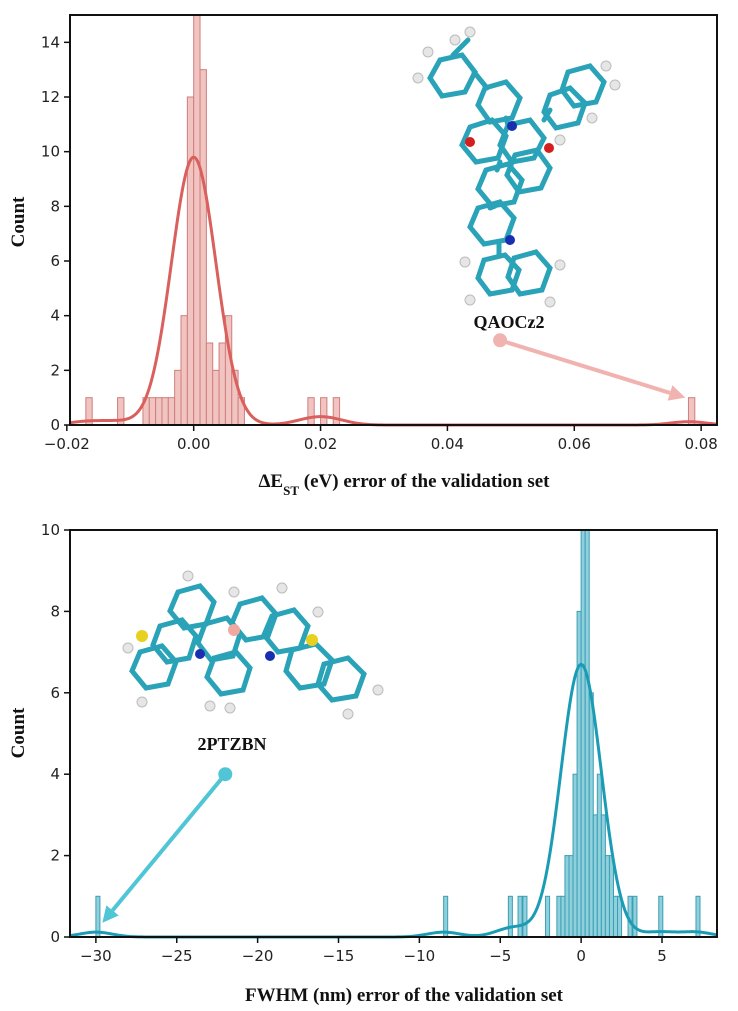 The height and width of the screenshot is (1011, 738). Describe the element at coordinates (500, 956) in the screenshot. I see `x-tick-label: −5` at that location.